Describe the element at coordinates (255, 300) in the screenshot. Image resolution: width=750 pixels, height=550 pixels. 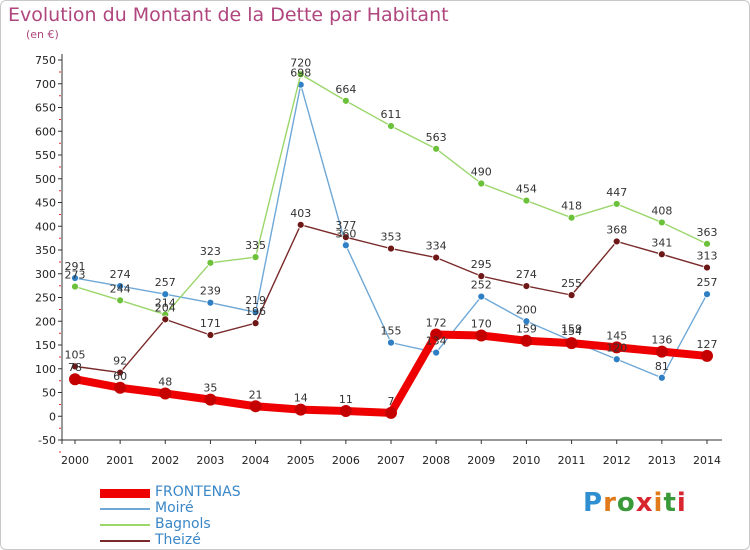
I see `data-label-moir-: 219` at that location.